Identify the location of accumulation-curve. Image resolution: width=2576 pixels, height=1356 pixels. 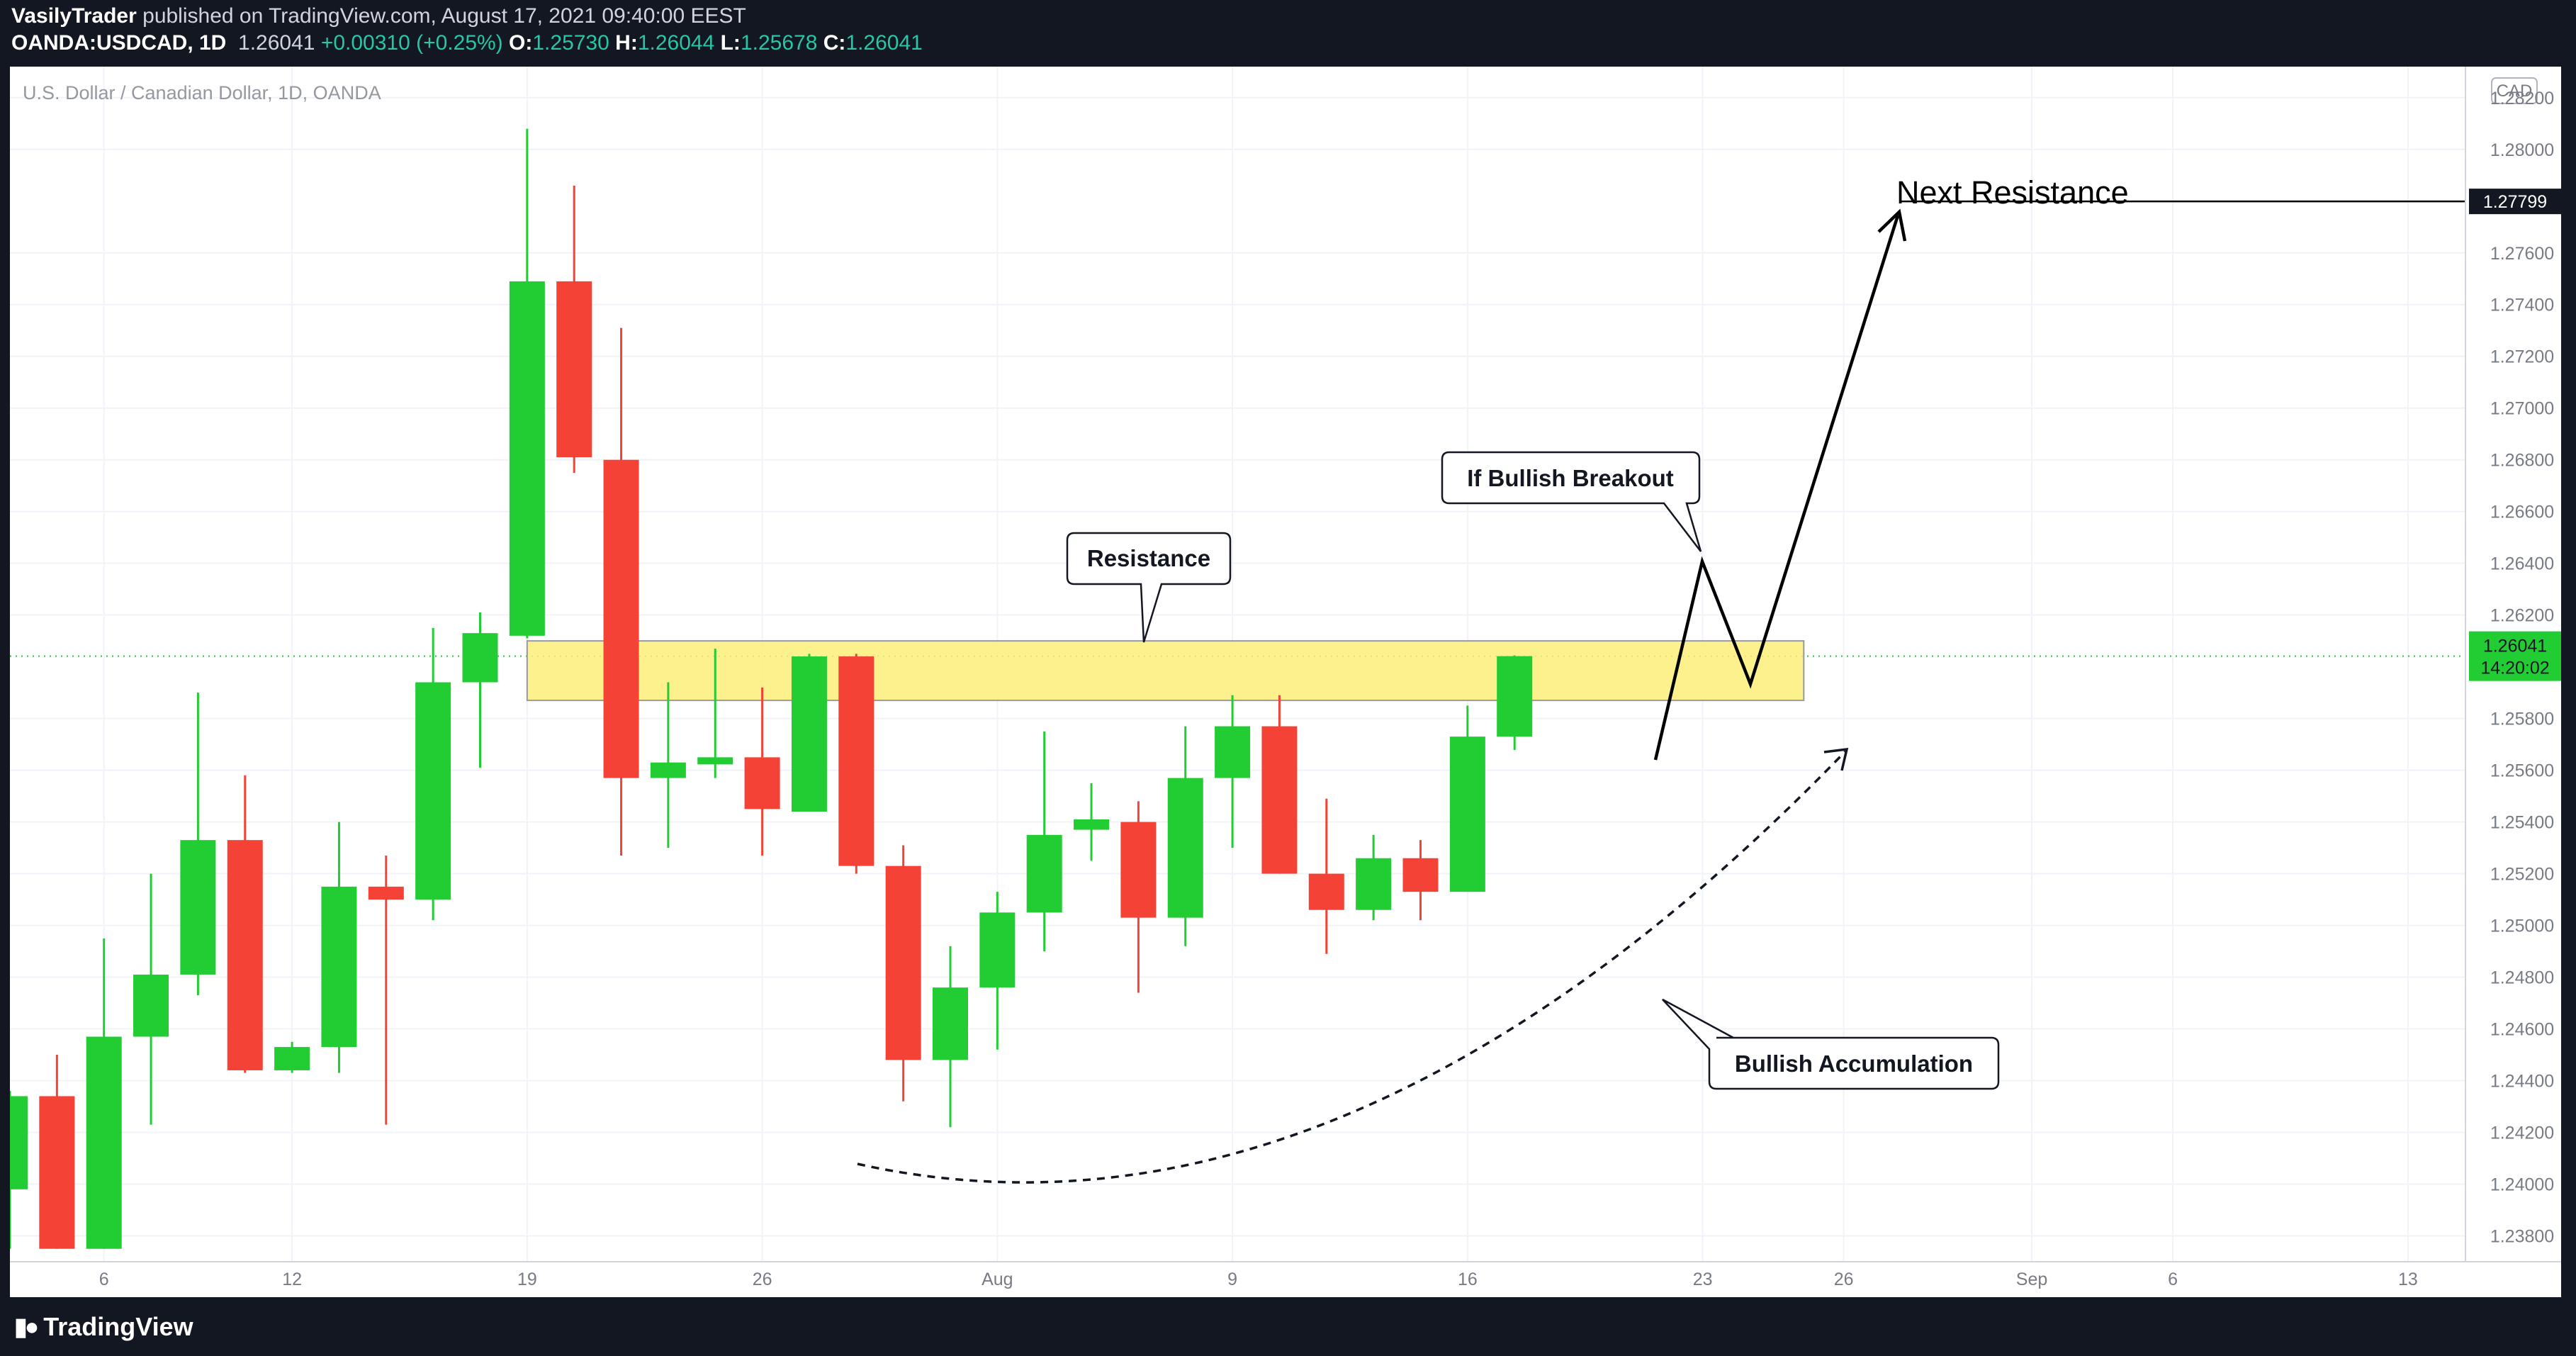
(1352, 967).